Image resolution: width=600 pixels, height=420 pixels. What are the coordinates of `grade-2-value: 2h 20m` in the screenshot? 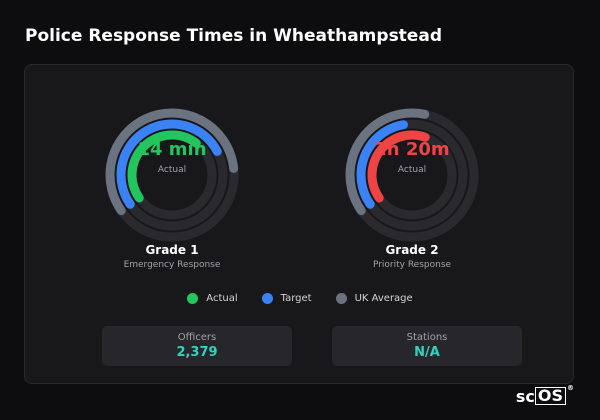 It's located at (412, 149).